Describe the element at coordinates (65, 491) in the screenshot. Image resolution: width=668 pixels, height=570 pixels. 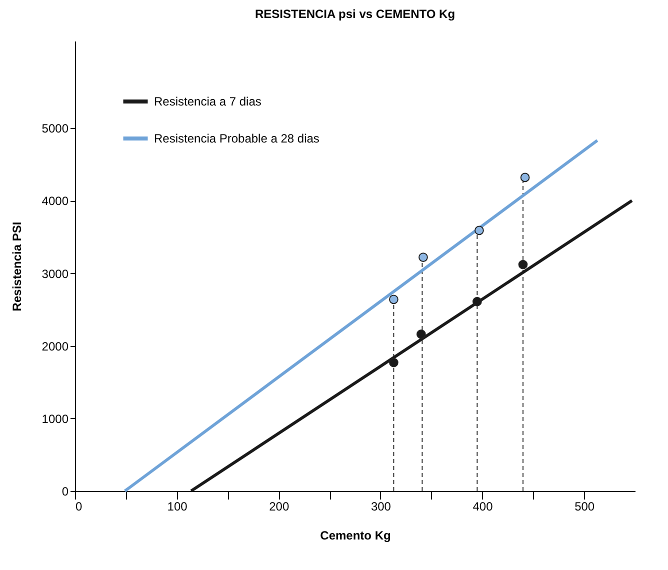
I see `y-tick-label: 0` at that location.